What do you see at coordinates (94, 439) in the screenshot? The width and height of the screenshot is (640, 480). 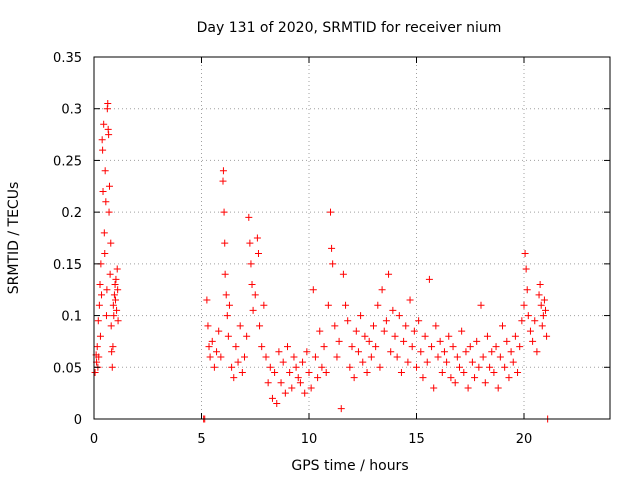 I see `x-tick-label: 0` at bounding box center [94, 439].